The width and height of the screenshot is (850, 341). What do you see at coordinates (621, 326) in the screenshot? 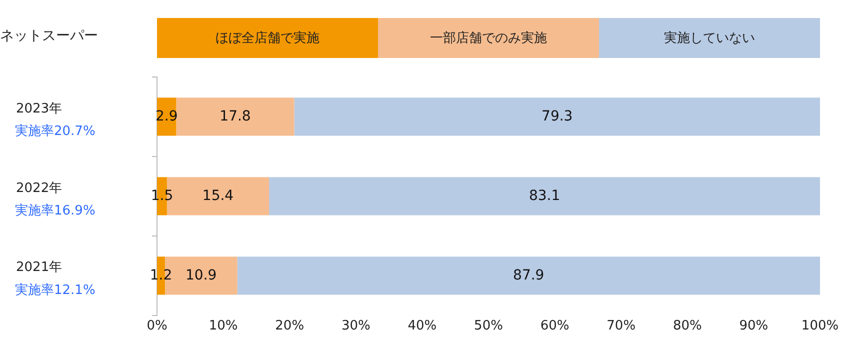
I see `x-tick-label: 70%` at bounding box center [621, 326].